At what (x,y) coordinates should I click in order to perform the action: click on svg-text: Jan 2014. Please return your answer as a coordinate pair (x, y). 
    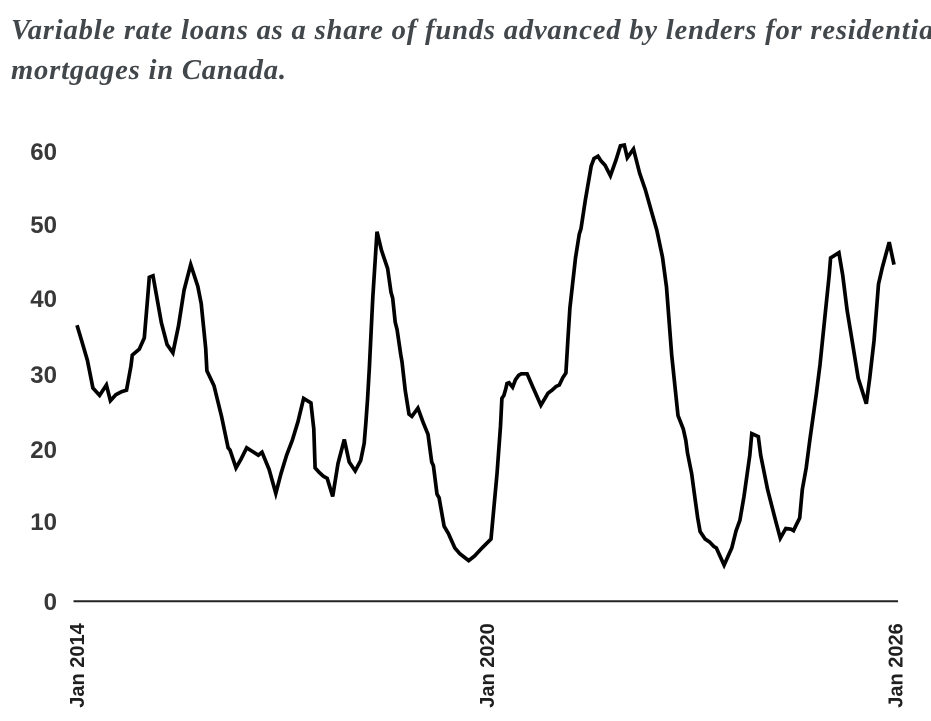
    Looking at the image, I should click on (78, 664).